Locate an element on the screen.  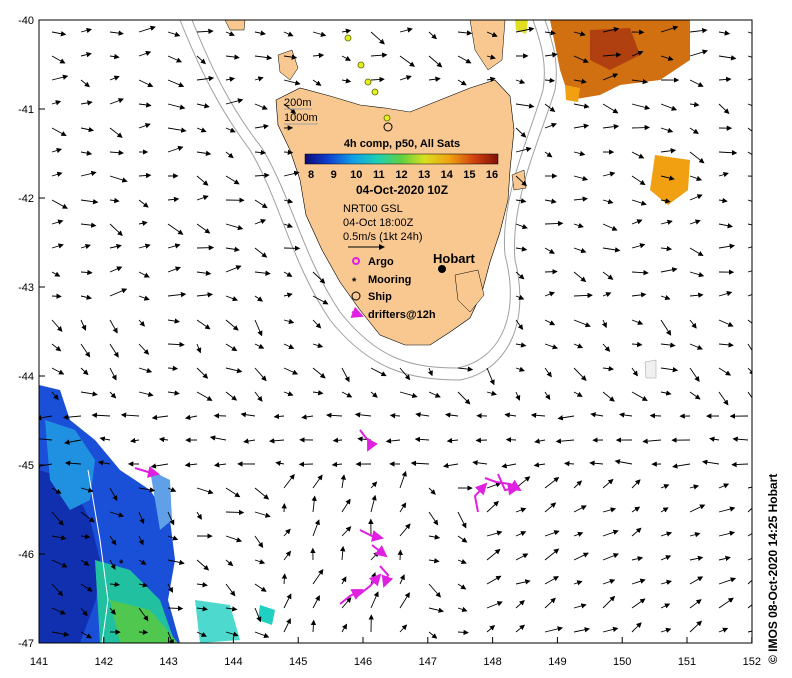
colorbar-tick-label: 12 is located at coordinates (401, 175).